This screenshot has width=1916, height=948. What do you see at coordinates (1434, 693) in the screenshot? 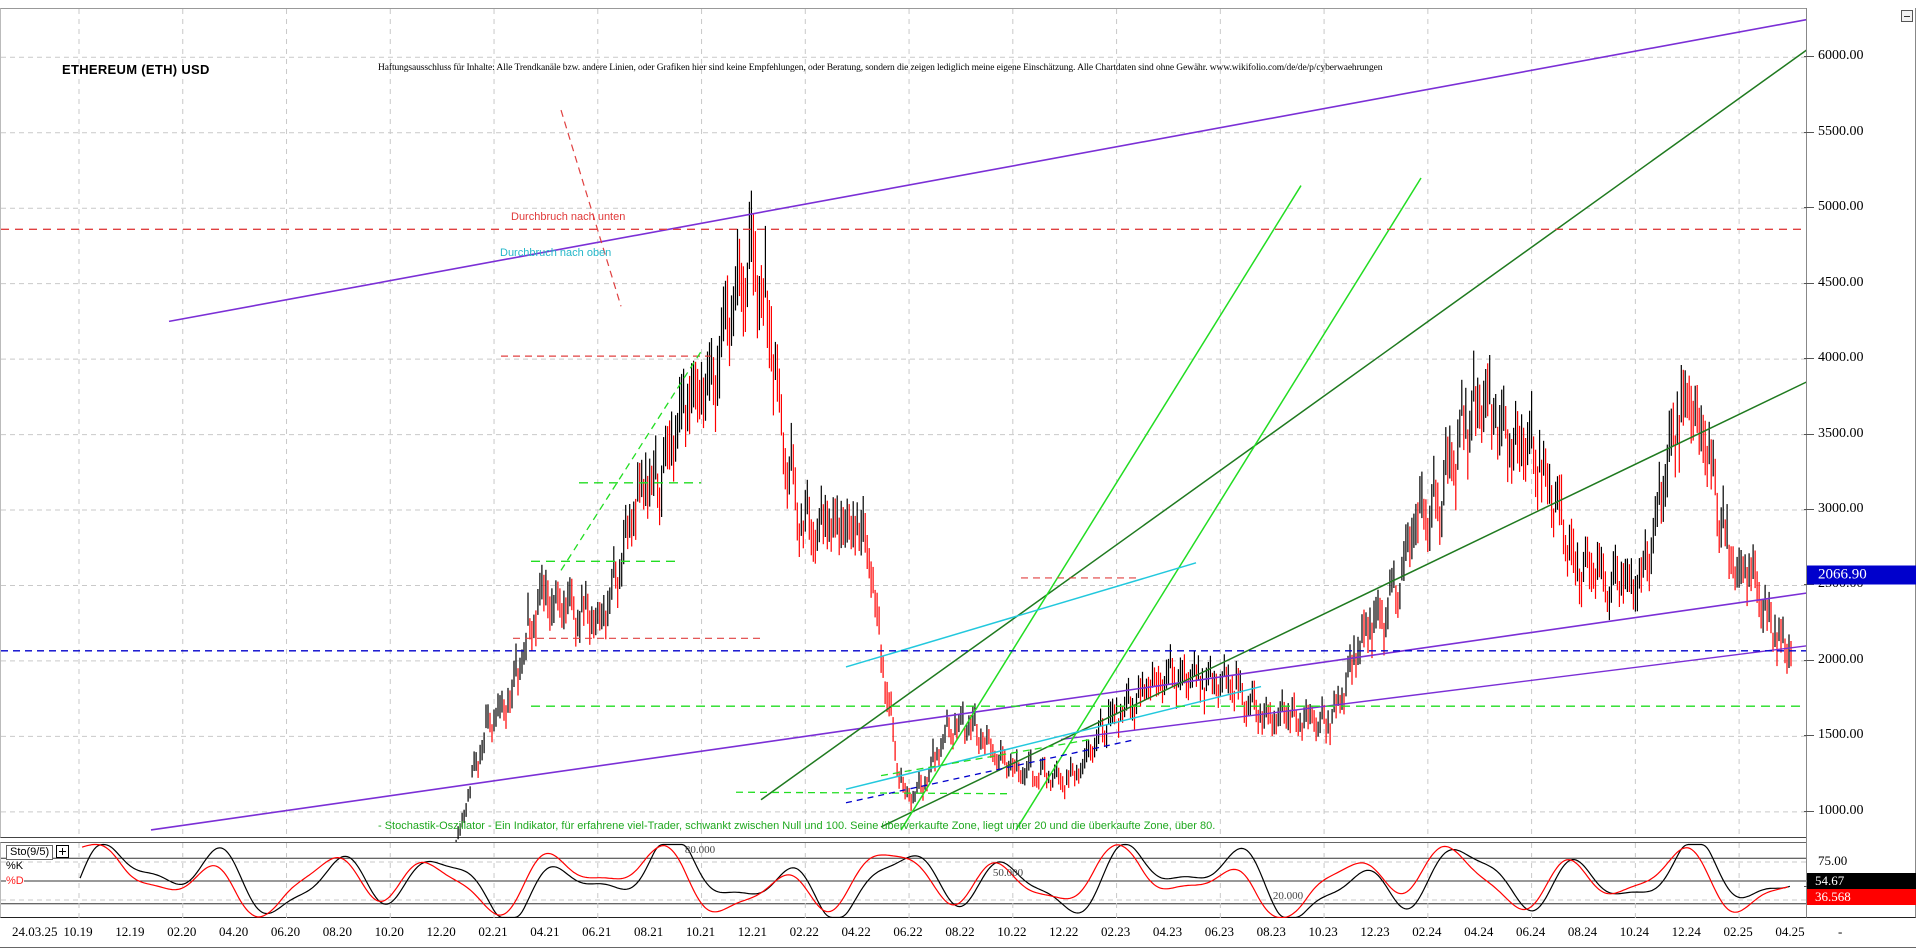
I see `purple-mid-trendline` at bounding box center [1434, 693].